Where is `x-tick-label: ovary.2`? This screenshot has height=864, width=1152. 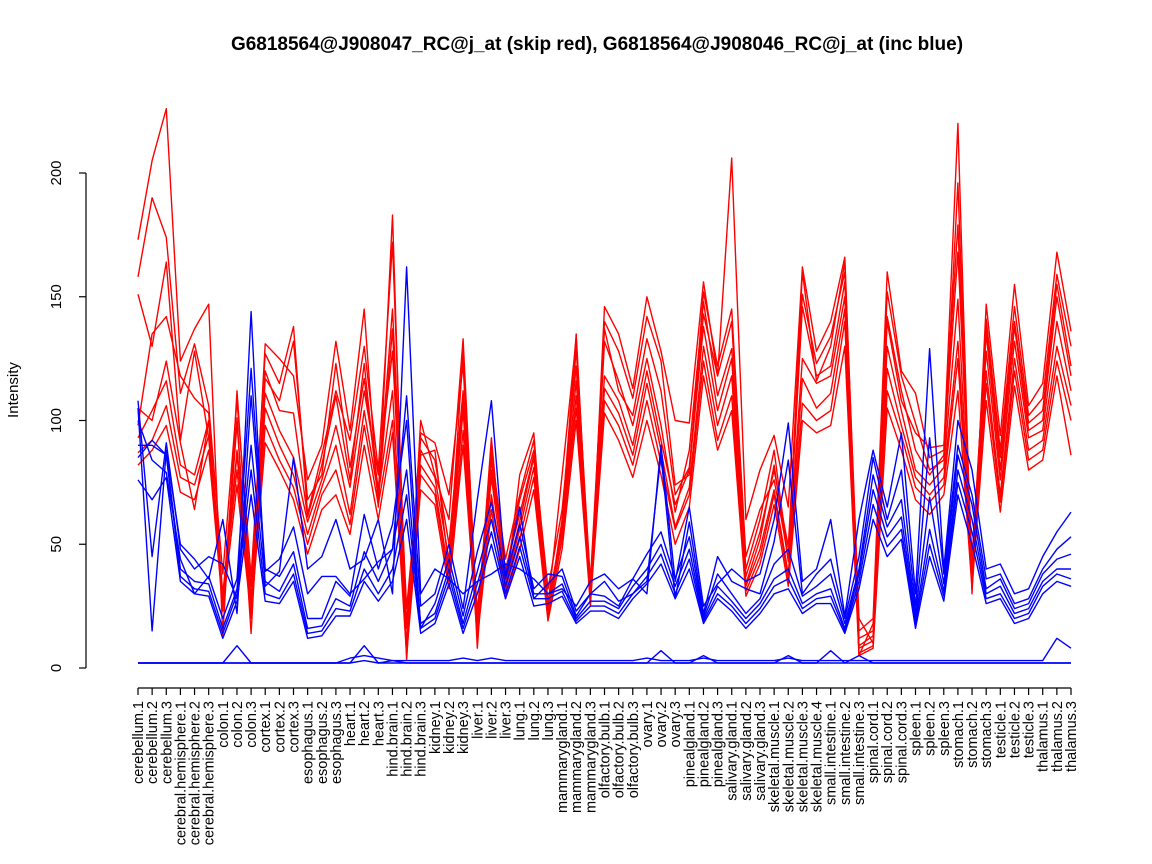 x-tick-label: ovary.2 is located at coordinates (662, 724).